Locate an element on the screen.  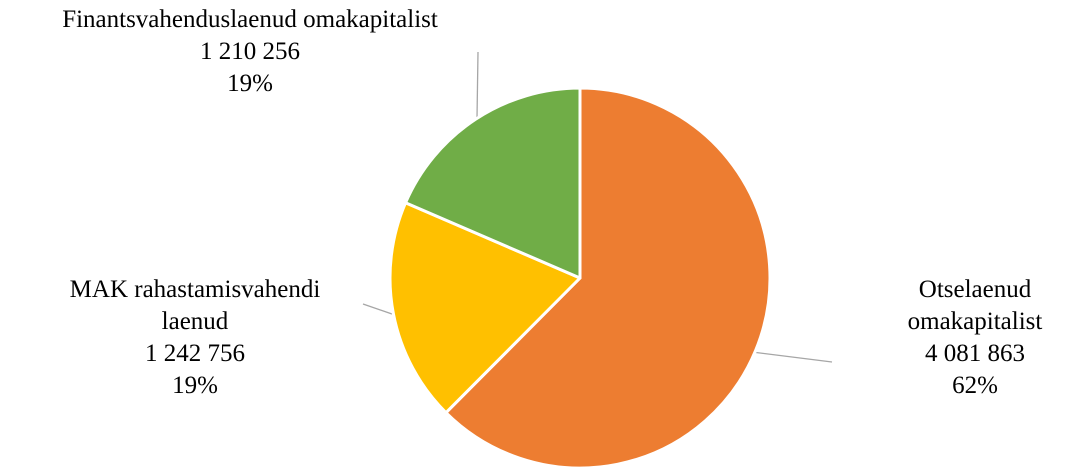
label-name-line-1: Finantsvahenduslaenud omakapitalist is located at coordinates (250, 19).